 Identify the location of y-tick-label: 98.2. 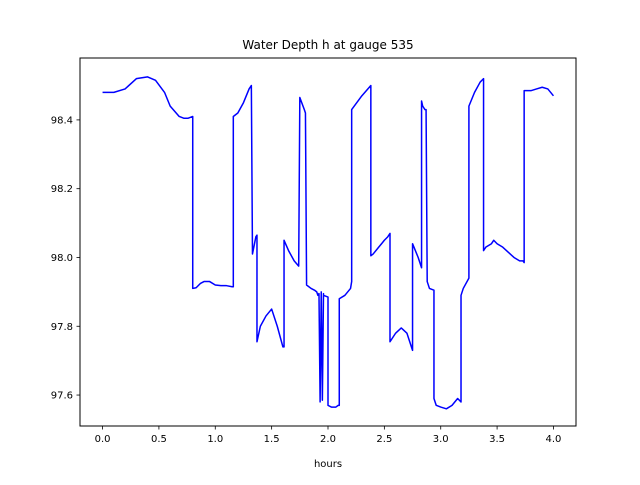
(62, 189).